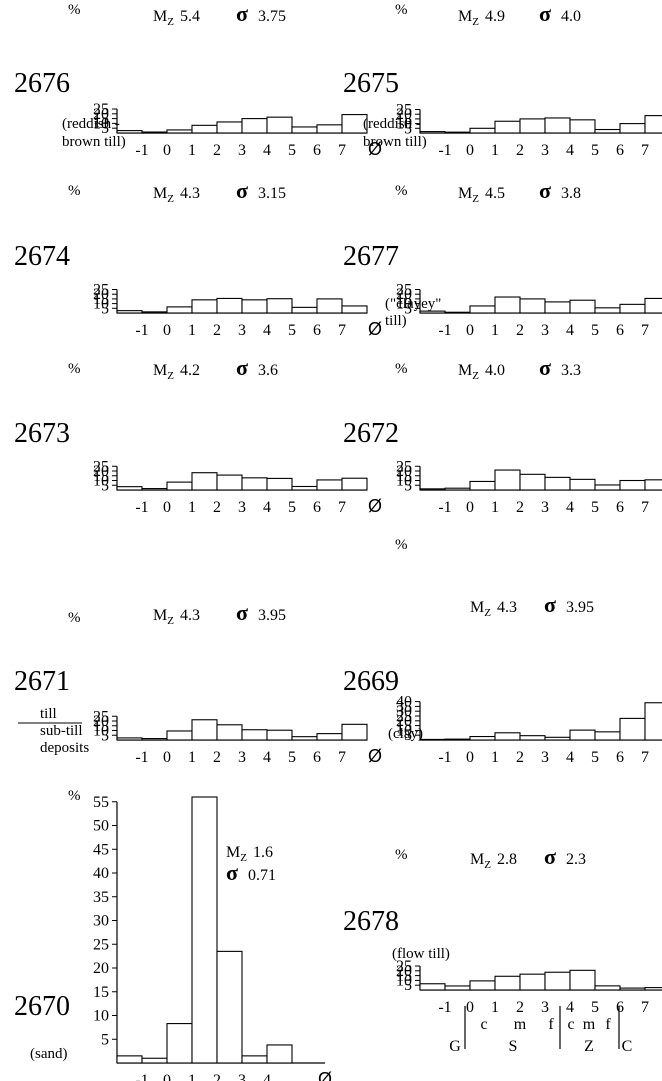 Image resolution: width=662 pixels, height=1081 pixels. I want to click on mean-size: MZ 4.3, so click(176, 617).